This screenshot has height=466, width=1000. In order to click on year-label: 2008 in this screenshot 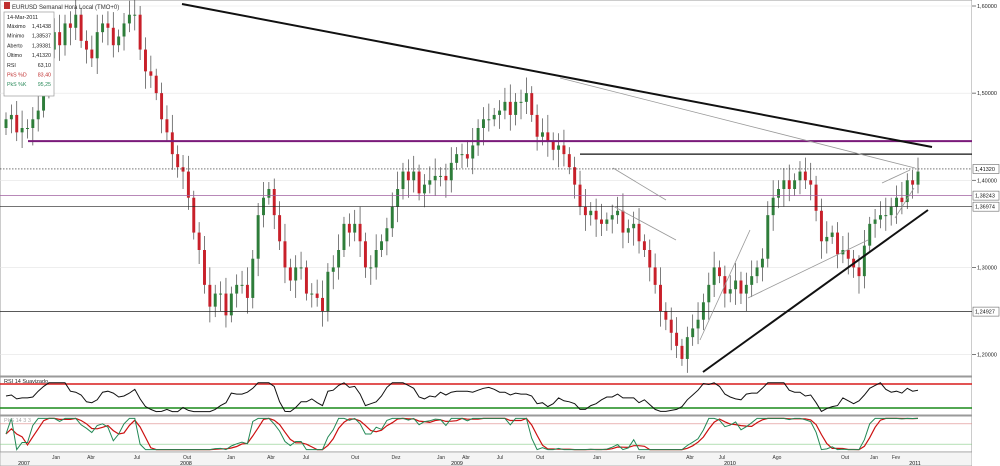, I will do `click(186, 463)`.